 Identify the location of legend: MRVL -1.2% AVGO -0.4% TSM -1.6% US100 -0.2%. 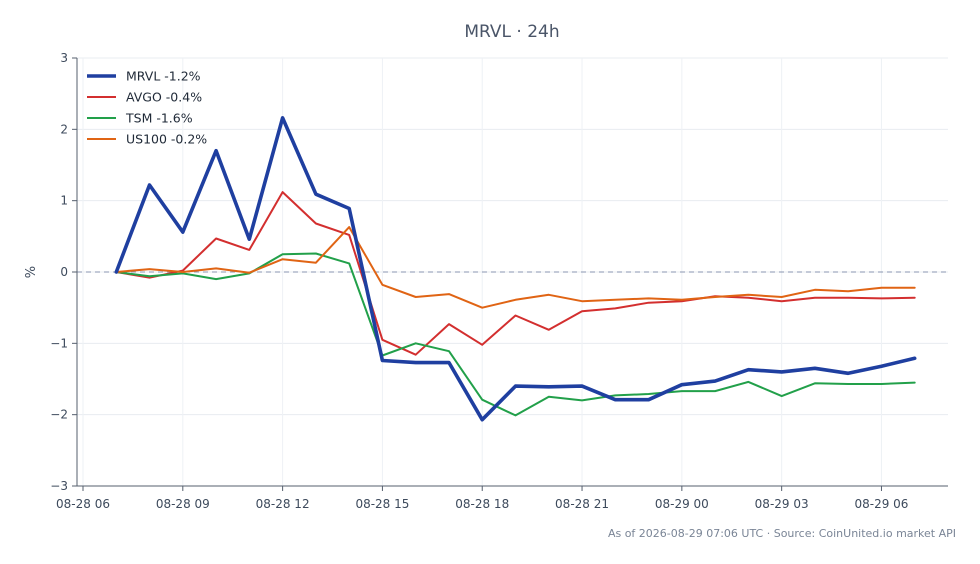
(147, 108).